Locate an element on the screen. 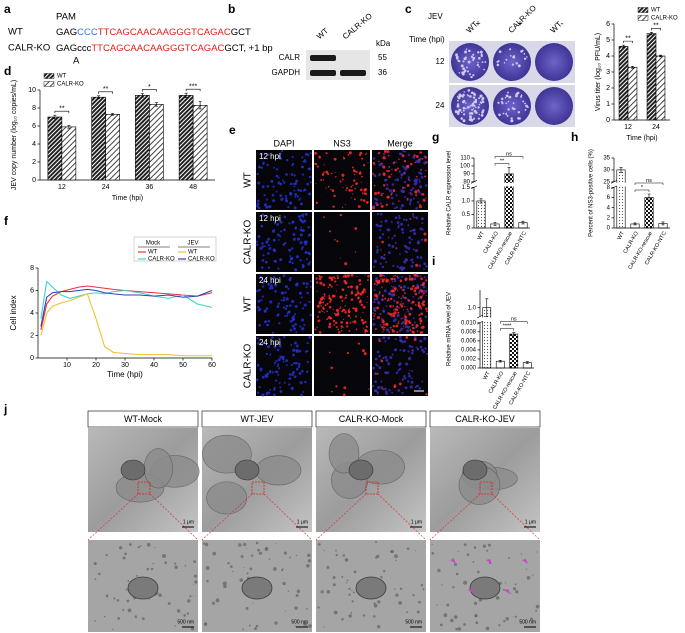 This screenshot has height=633, width=685. bar is located at coordinates (649, 213).